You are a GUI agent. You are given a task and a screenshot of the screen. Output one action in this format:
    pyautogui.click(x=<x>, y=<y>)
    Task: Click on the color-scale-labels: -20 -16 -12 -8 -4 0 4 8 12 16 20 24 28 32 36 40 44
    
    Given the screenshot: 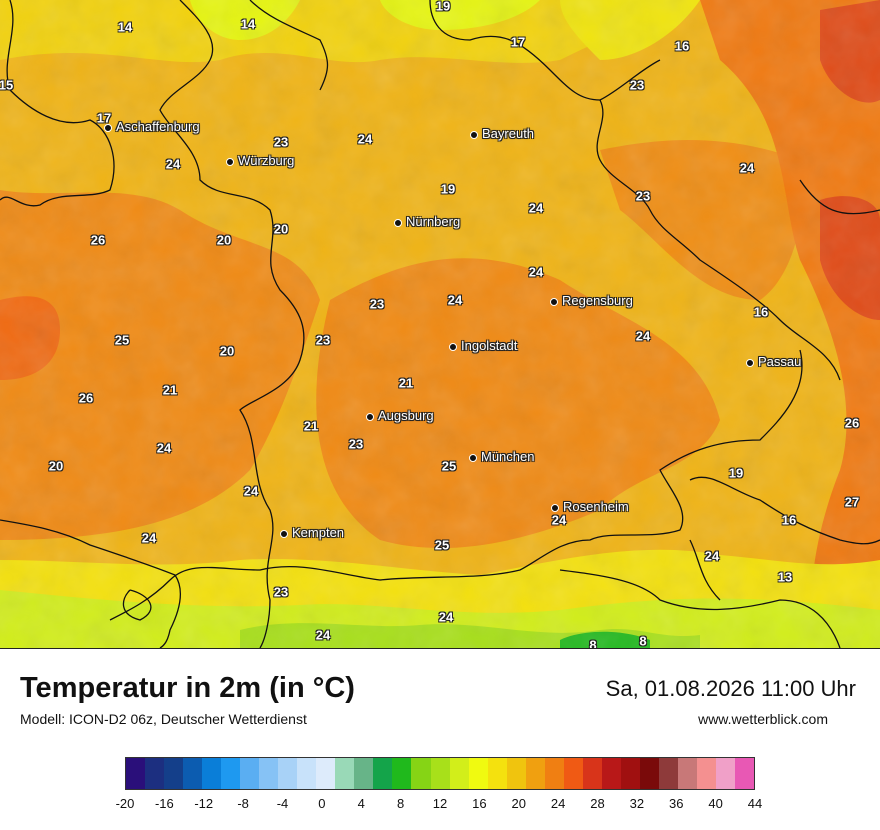 What is the action you would take?
    pyautogui.click(x=439, y=804)
    